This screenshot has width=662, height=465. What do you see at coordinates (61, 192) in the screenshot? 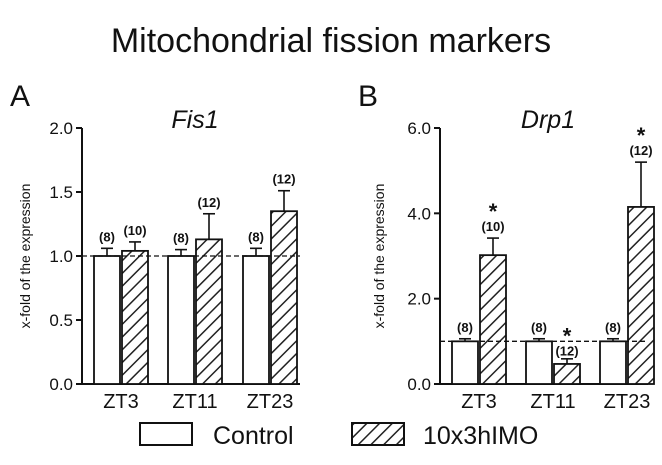
I see `y-tick-label: 1.5` at bounding box center [61, 192].